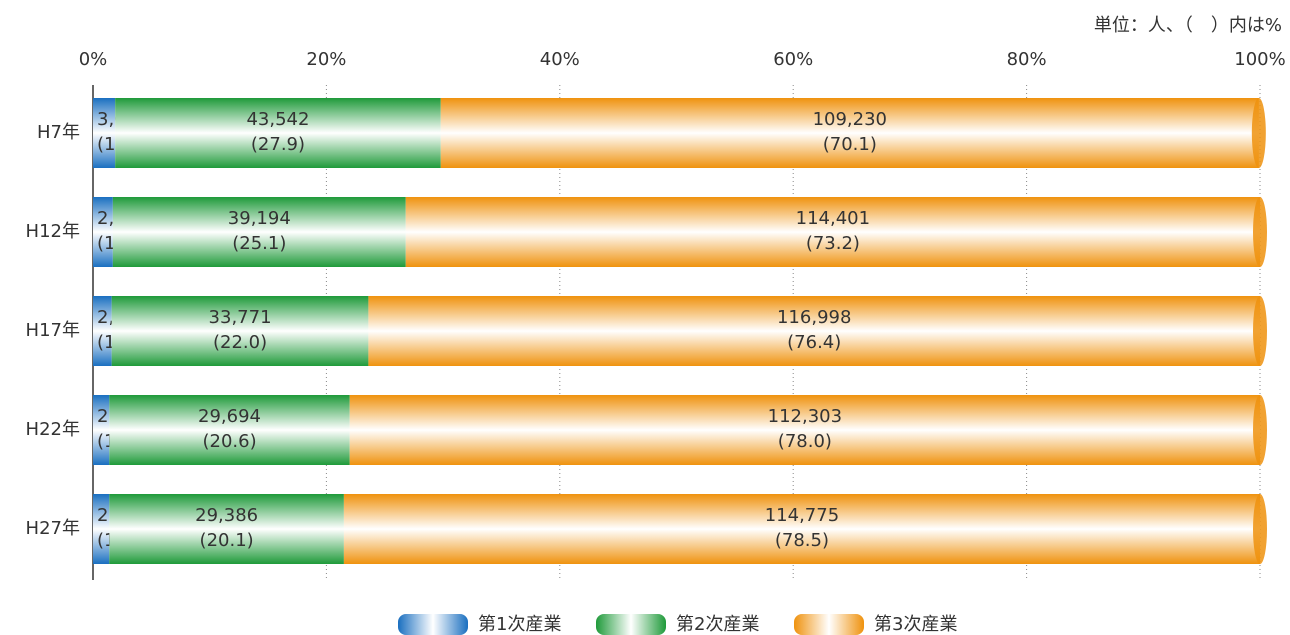  Describe the element at coordinates (850, 144) in the screenshot. I see `value-label: (70.1)` at that location.